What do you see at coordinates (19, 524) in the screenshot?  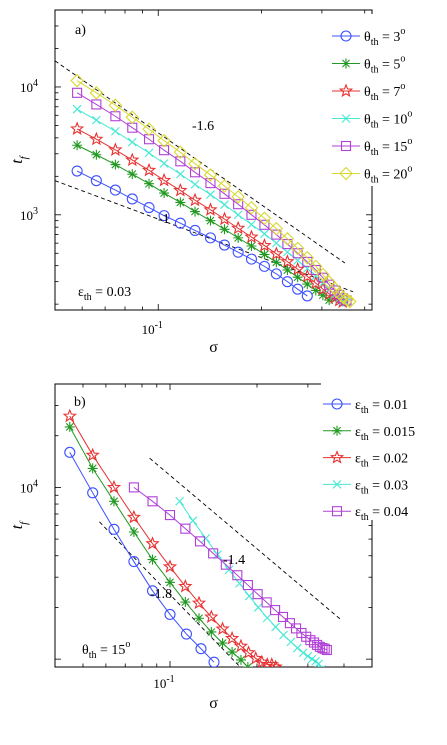 I see `y-axis-label: tf` at bounding box center [19, 524].